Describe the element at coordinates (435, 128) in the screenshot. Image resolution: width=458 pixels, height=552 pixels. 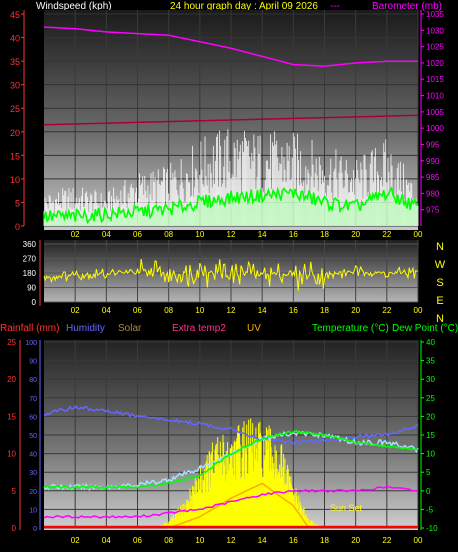
I see `baro-tick-label: 1000` at that location.